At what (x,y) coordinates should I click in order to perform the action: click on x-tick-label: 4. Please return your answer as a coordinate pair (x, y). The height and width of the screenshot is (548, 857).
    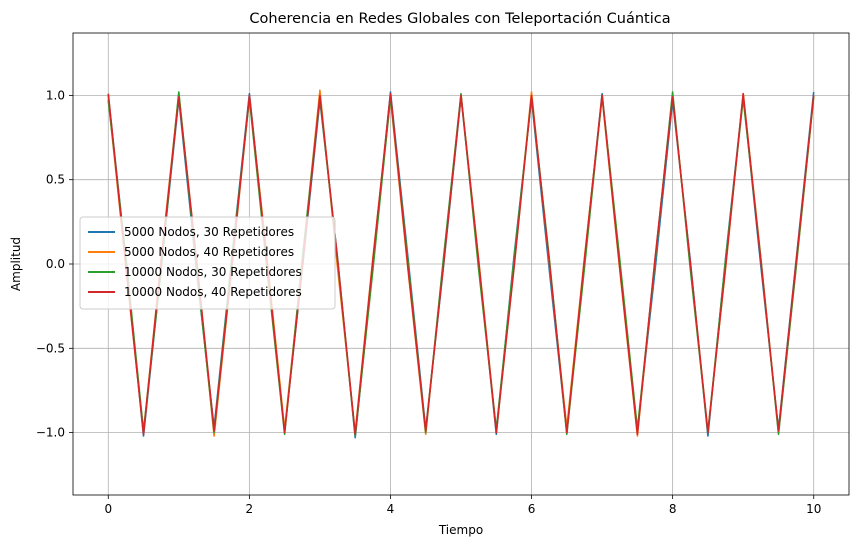
    Looking at the image, I should click on (391, 509).